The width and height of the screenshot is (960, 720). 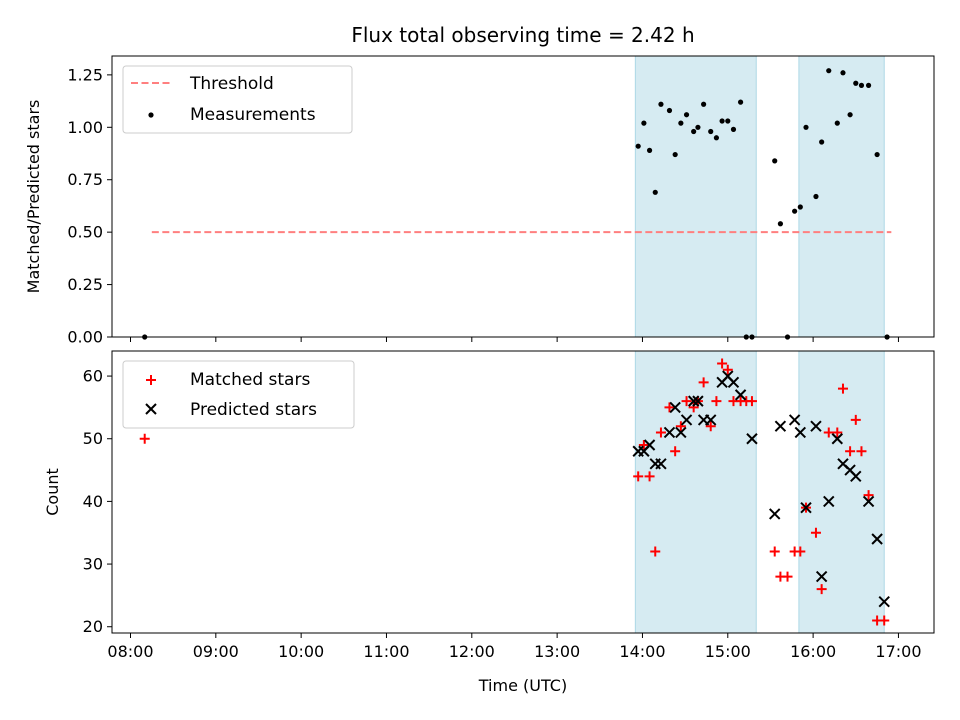 What do you see at coordinates (253, 410) in the screenshot?
I see `legend-predicted-label: Predicted stars` at bounding box center [253, 410].